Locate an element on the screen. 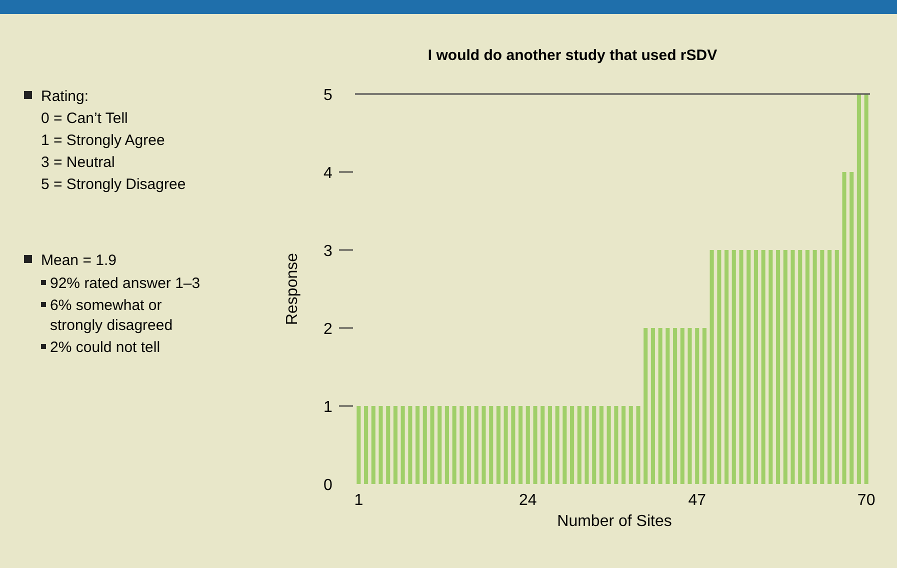  y-tick-label: 3 is located at coordinates (328, 251).